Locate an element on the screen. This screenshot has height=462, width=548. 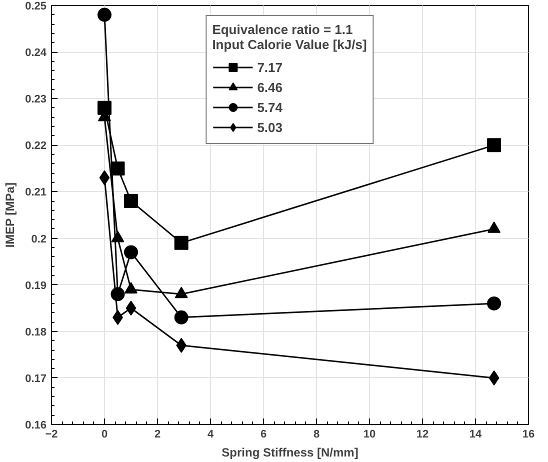
y-axis-title: IMEP [MPa] is located at coordinates (10, 215).